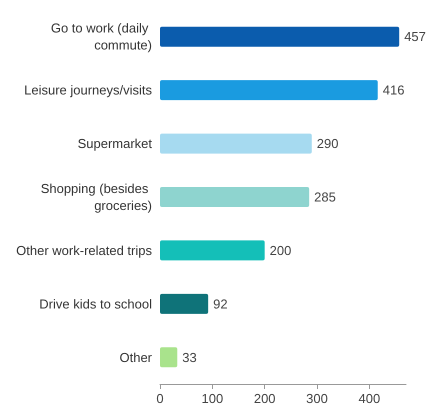 Image resolution: width=426 pixels, height=414 pixels. What do you see at coordinates (88, 90) in the screenshot?
I see `y-tick-label: Leisure journeys/visits` at bounding box center [88, 90].